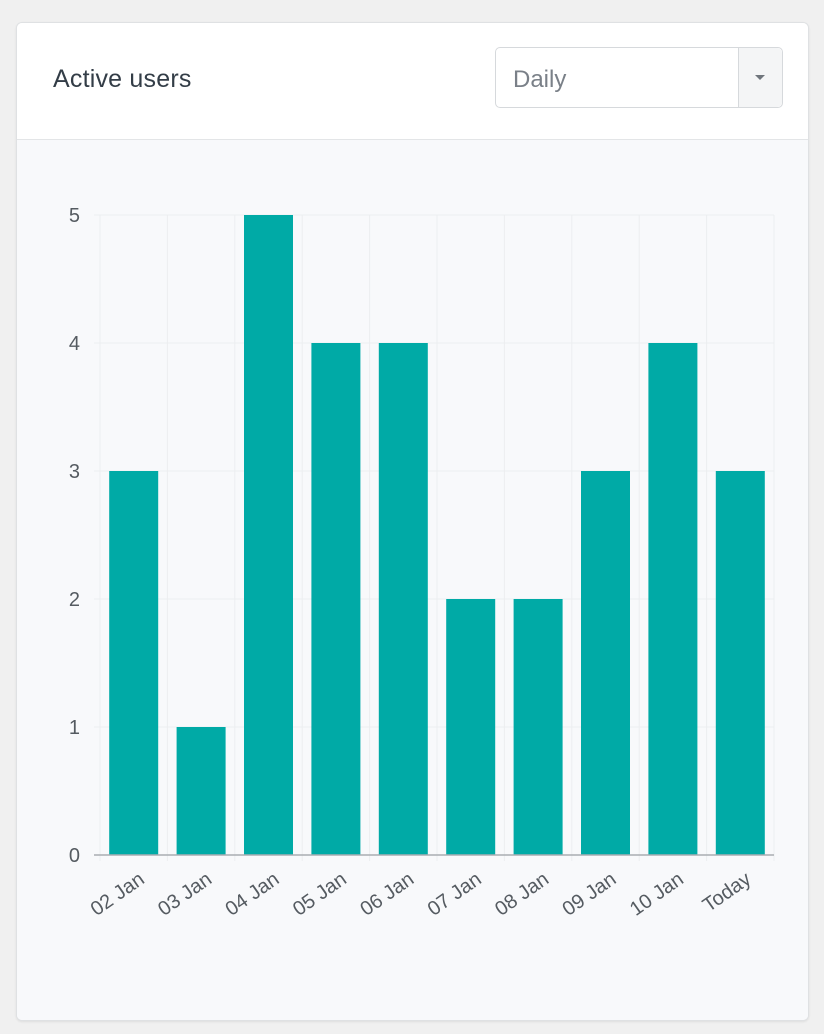 This screenshot has width=824, height=1034. I want to click on x-tick-label: 02 Jan, so click(118, 894).